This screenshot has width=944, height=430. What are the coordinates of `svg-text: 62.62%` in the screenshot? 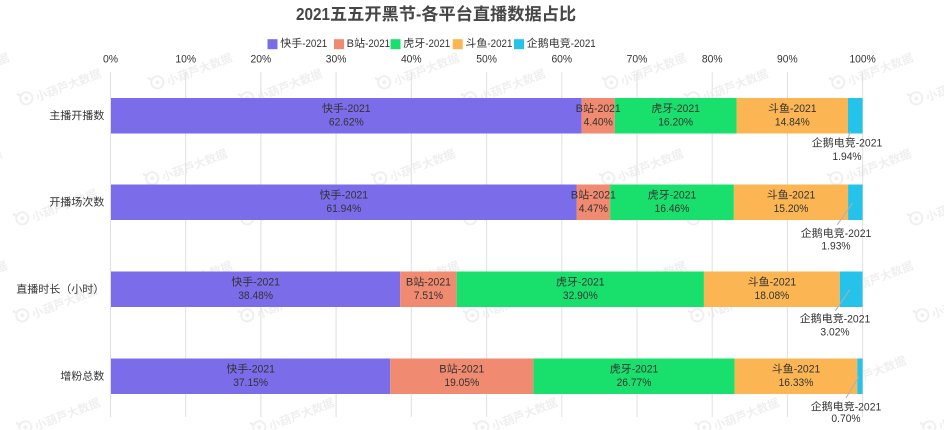 It's located at (346, 122).